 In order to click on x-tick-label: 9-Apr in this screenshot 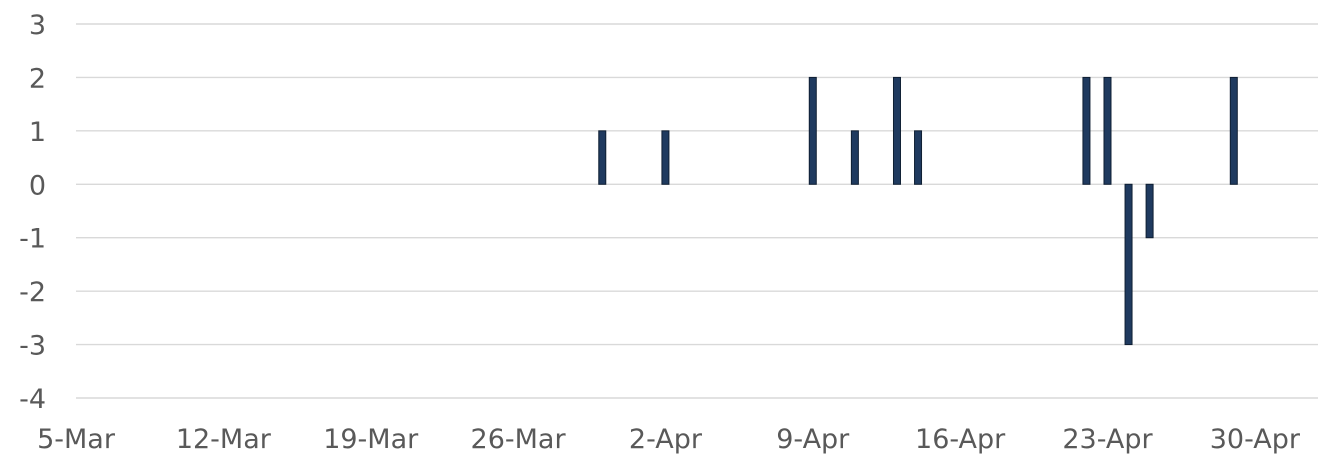, I will do `click(813, 439)`.